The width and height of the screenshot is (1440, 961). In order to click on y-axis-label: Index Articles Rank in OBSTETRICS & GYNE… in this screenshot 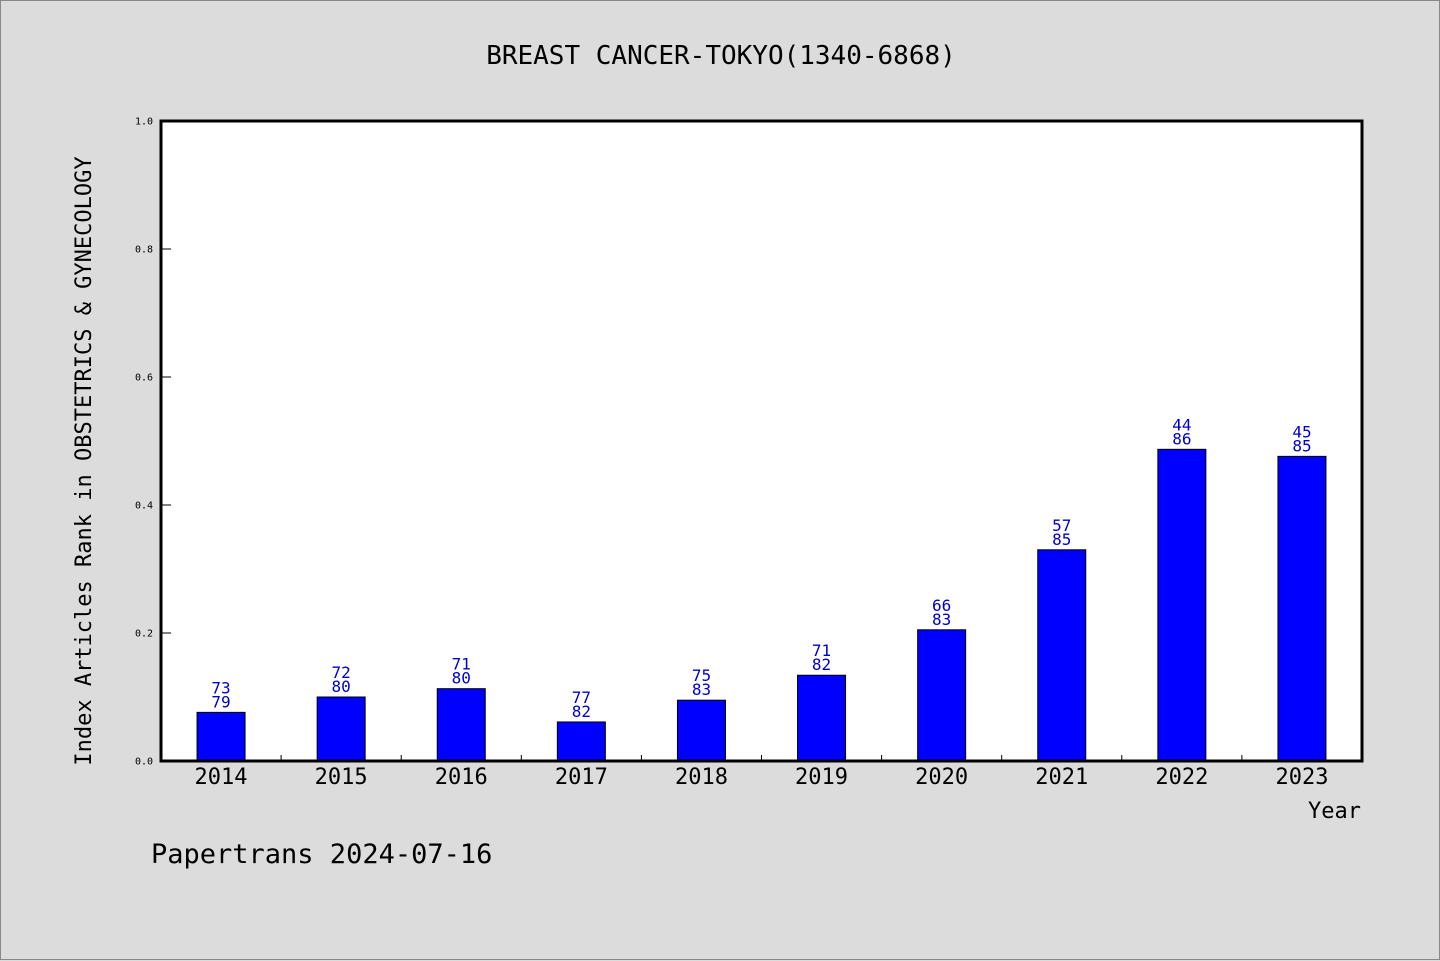, I will do `click(84, 460)`.